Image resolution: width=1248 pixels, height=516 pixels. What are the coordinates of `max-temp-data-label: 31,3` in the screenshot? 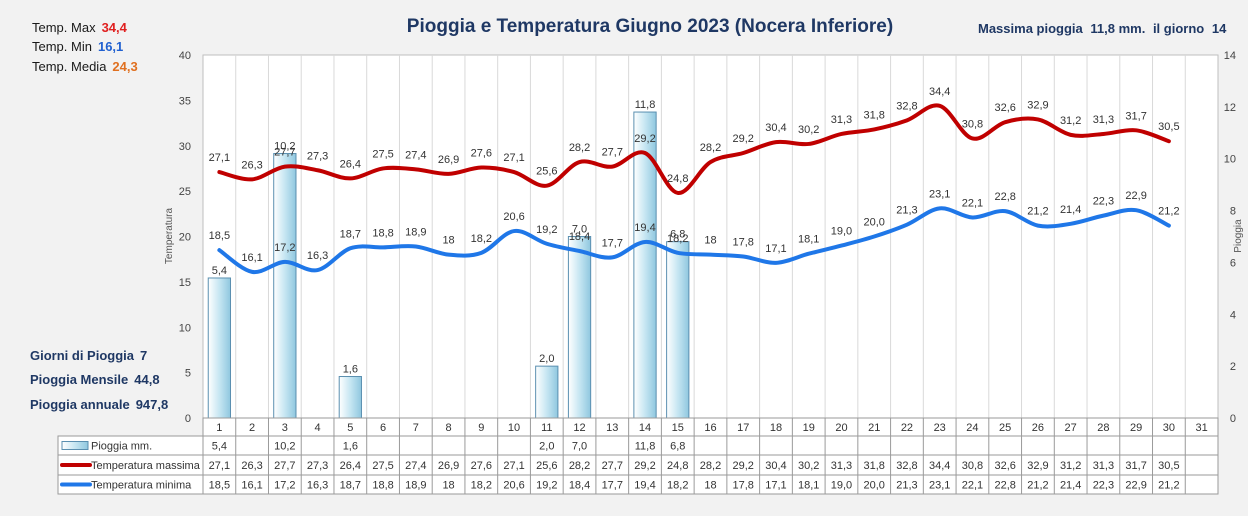 It's located at (1103, 120).